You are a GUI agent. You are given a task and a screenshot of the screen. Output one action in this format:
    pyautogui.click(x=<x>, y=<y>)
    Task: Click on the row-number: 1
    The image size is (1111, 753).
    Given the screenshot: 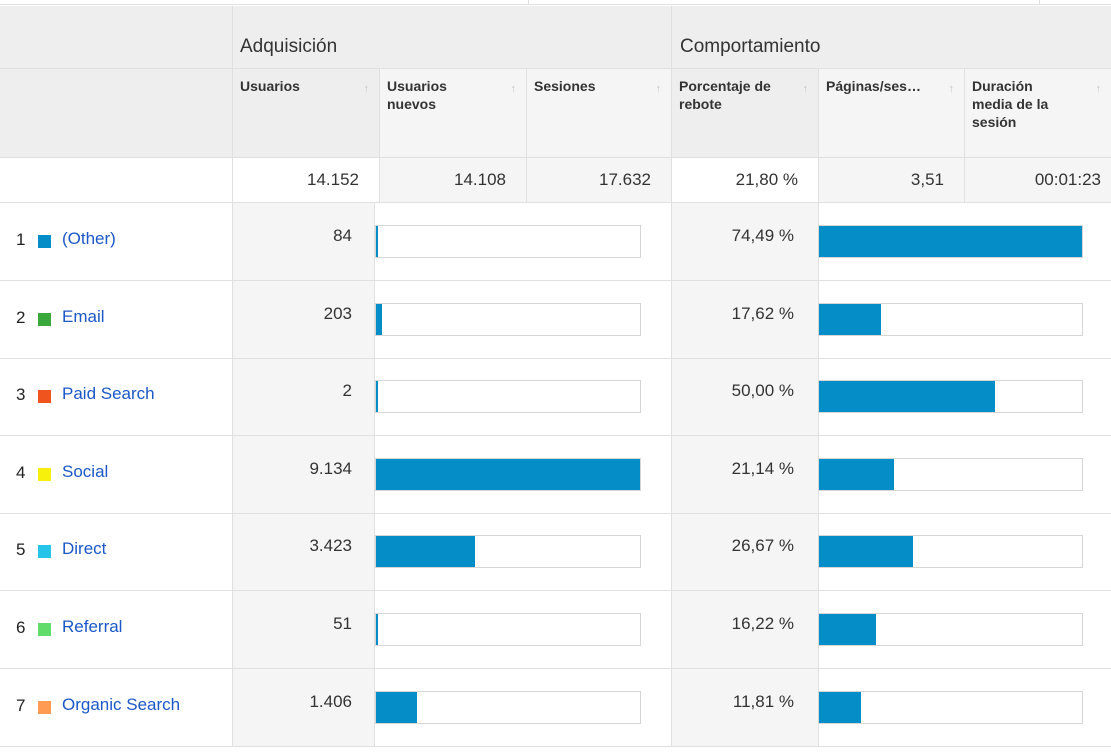 What is the action you would take?
    pyautogui.click(x=21, y=239)
    